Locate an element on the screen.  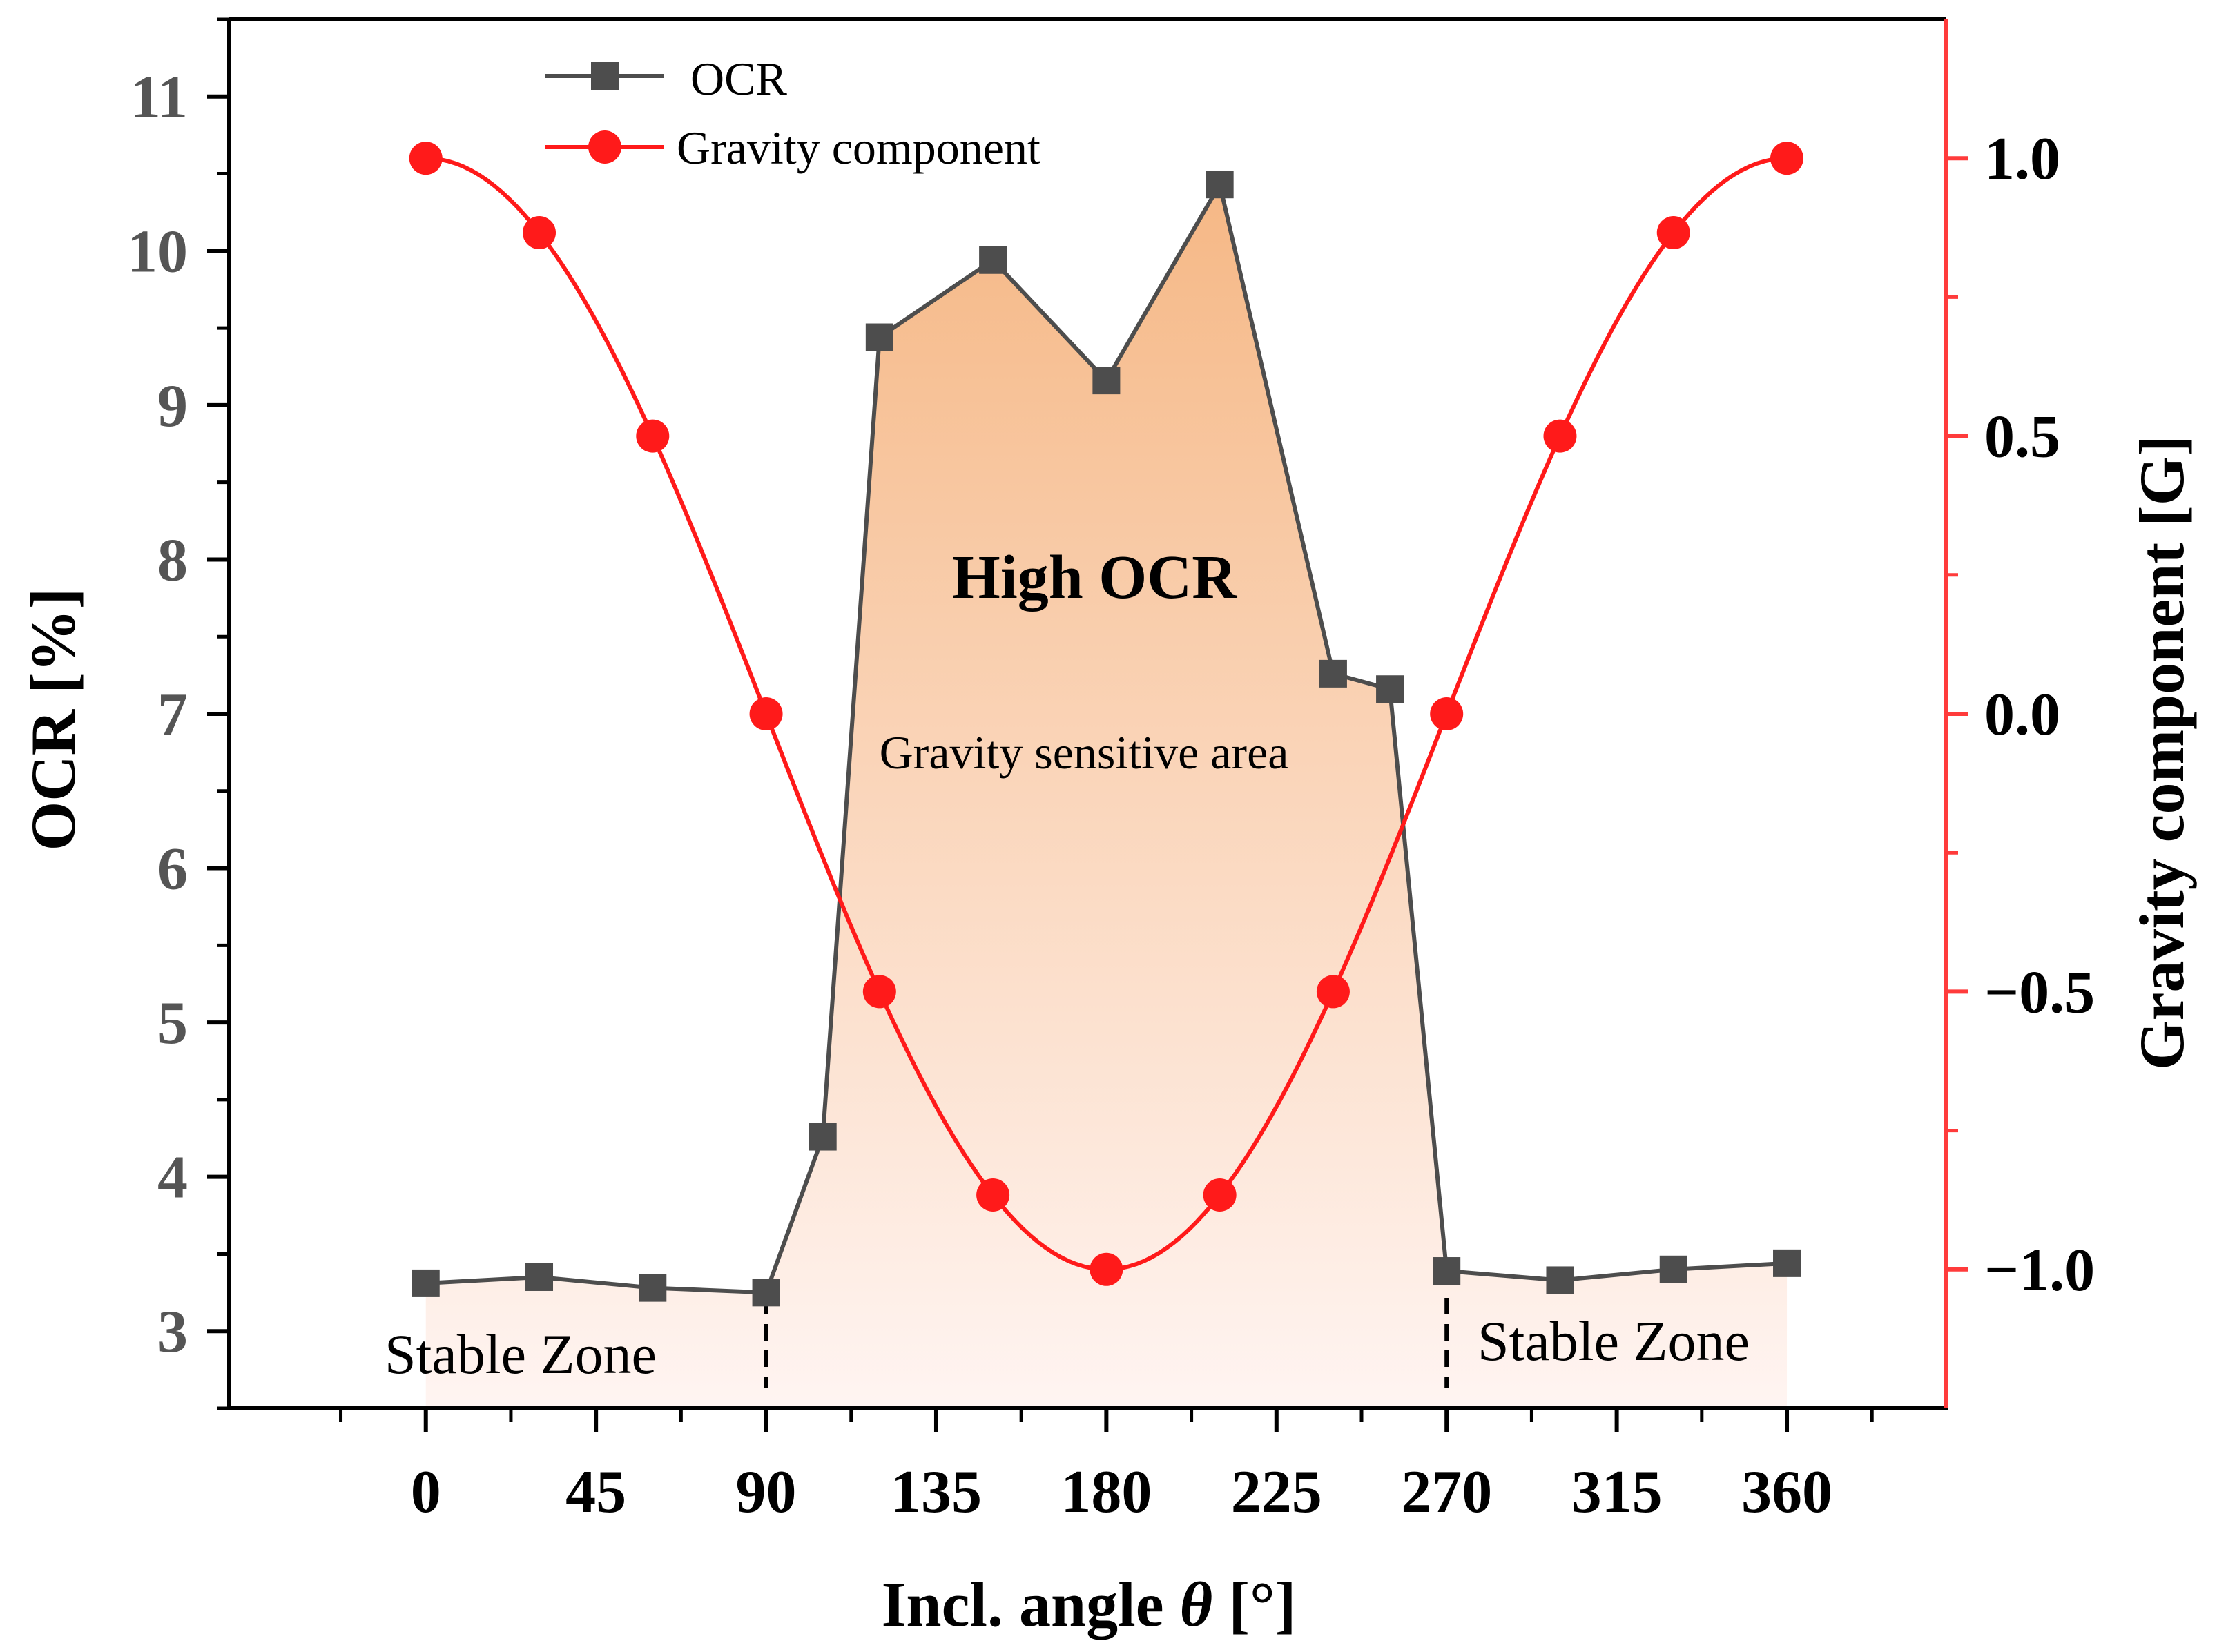
y-tick-label-11: 11 is located at coordinates (159, 97).